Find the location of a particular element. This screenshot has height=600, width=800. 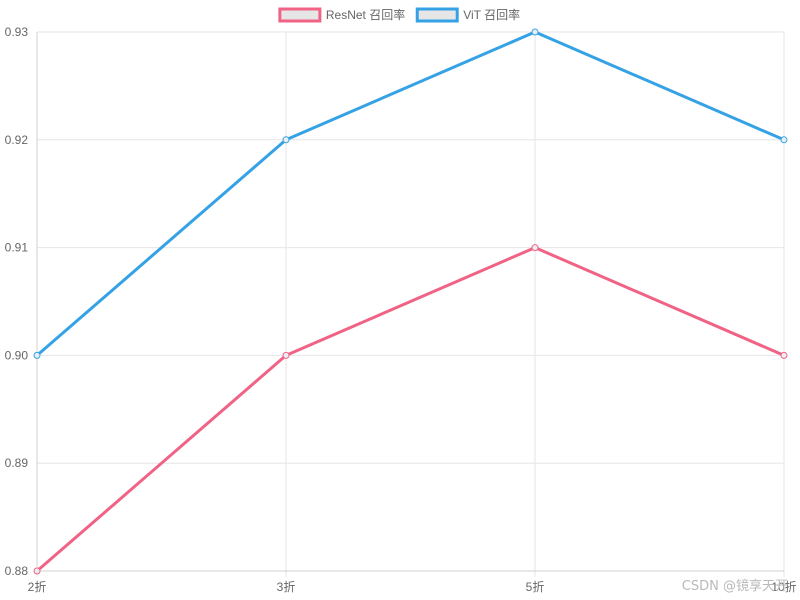

watermark: CSDN @镜享天开 is located at coordinates (734, 586).